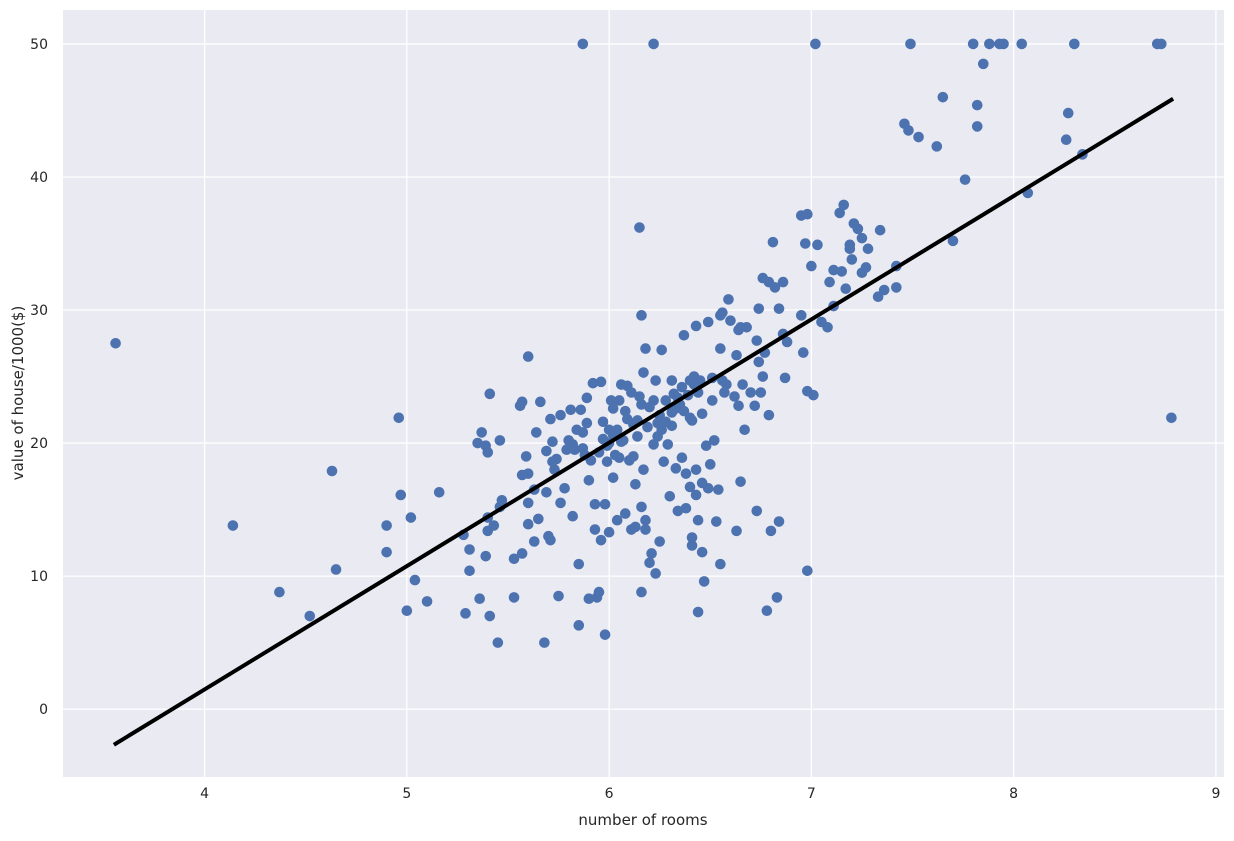  What do you see at coordinates (1215, 794) in the screenshot?
I see `x-tick-label: 9` at bounding box center [1215, 794].